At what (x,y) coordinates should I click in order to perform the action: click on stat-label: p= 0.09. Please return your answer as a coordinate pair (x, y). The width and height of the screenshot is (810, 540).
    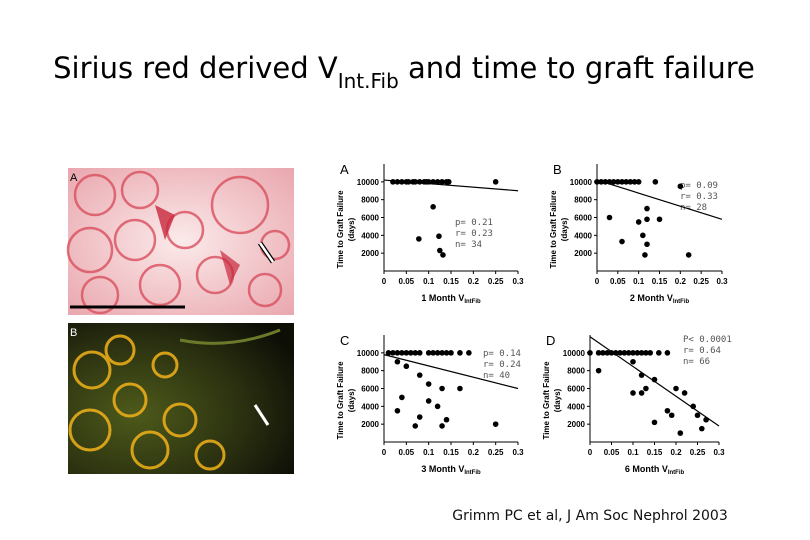
    Looking at the image, I should click on (699, 186).